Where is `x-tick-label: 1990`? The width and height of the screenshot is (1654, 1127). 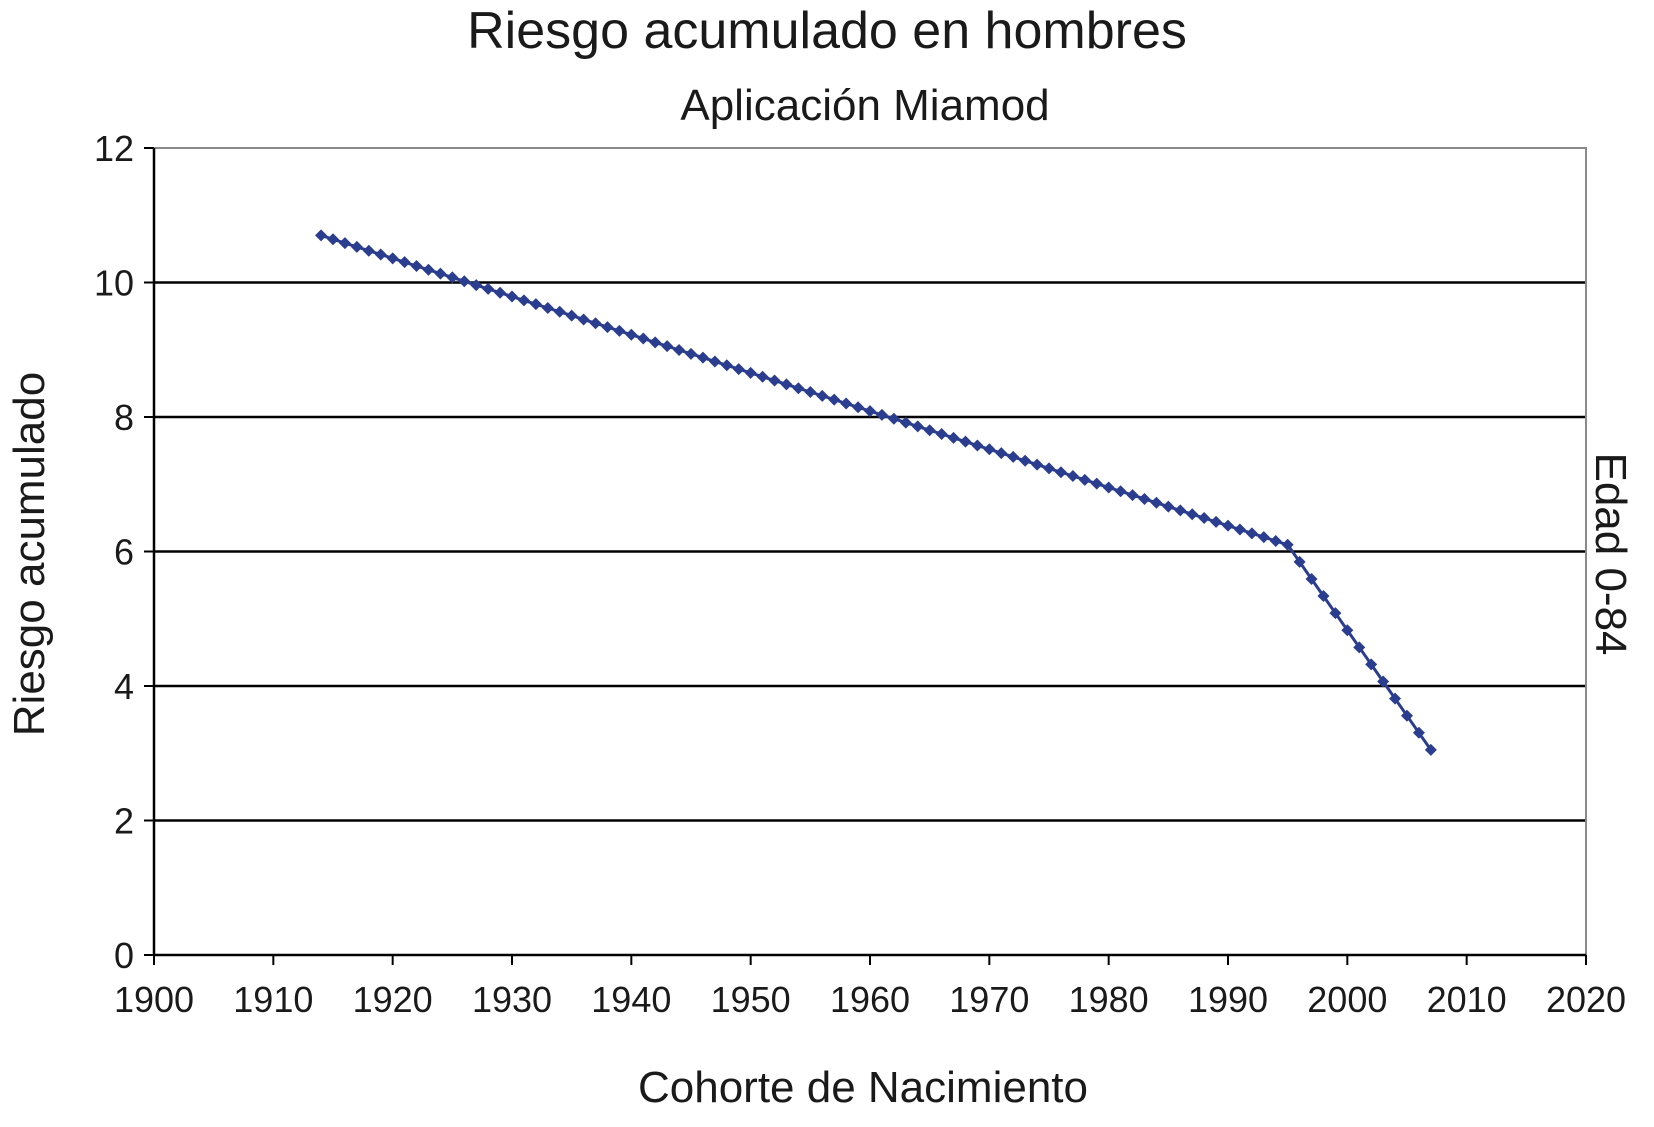 x-tick-label: 1990 is located at coordinates (1228, 999).